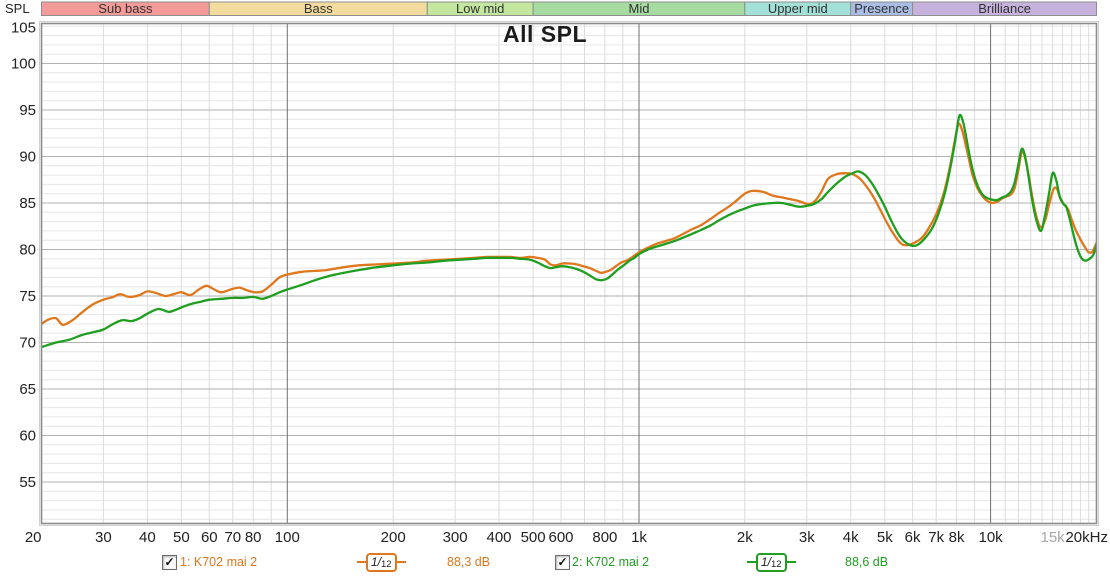  Describe the element at coordinates (232, 537) in the screenshot. I see `x-tick-label: 70` at that location.